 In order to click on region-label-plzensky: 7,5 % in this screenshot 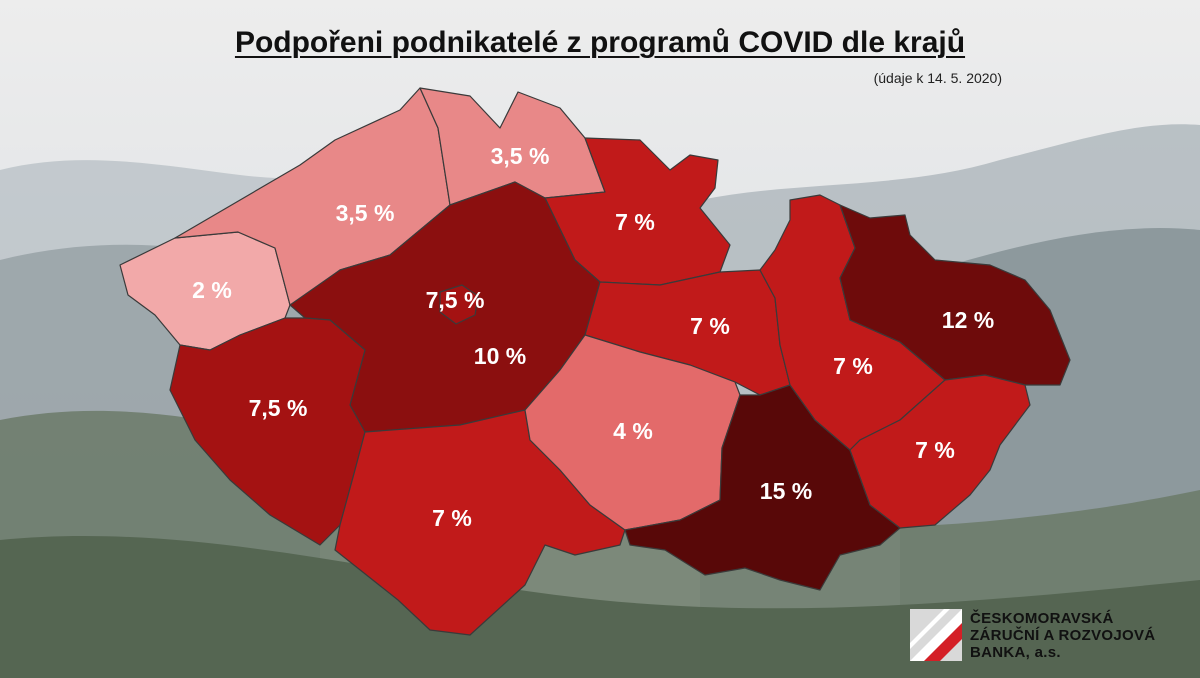, I will do `click(278, 408)`.